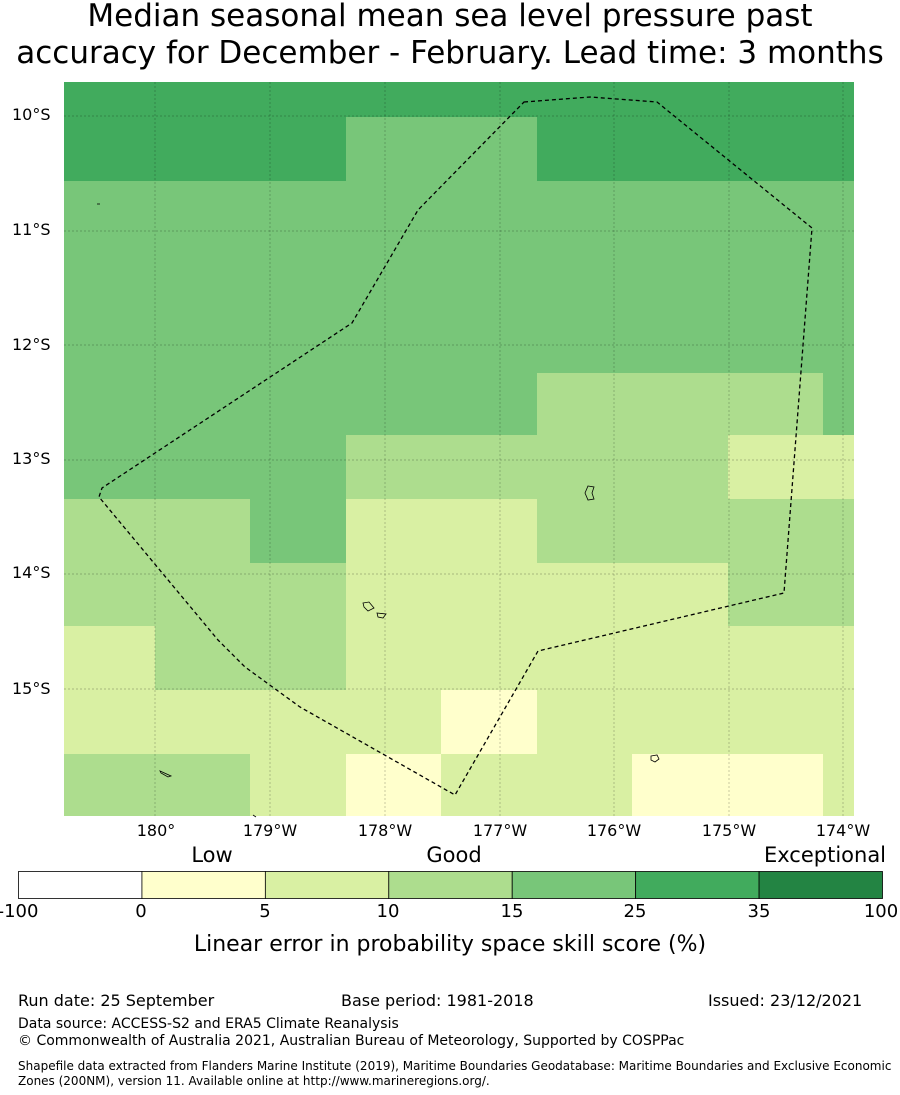  I want to click on colorbar-tick: 0, so click(141, 911).